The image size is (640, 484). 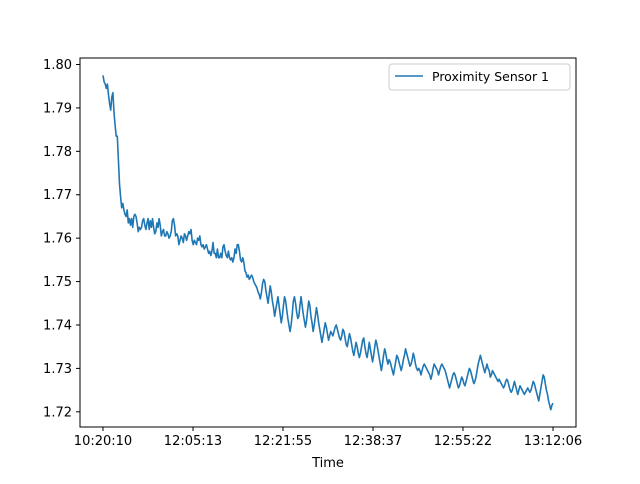 What do you see at coordinates (57, 239) in the screenshot?
I see `y-tick-label: 1.76` at bounding box center [57, 239].